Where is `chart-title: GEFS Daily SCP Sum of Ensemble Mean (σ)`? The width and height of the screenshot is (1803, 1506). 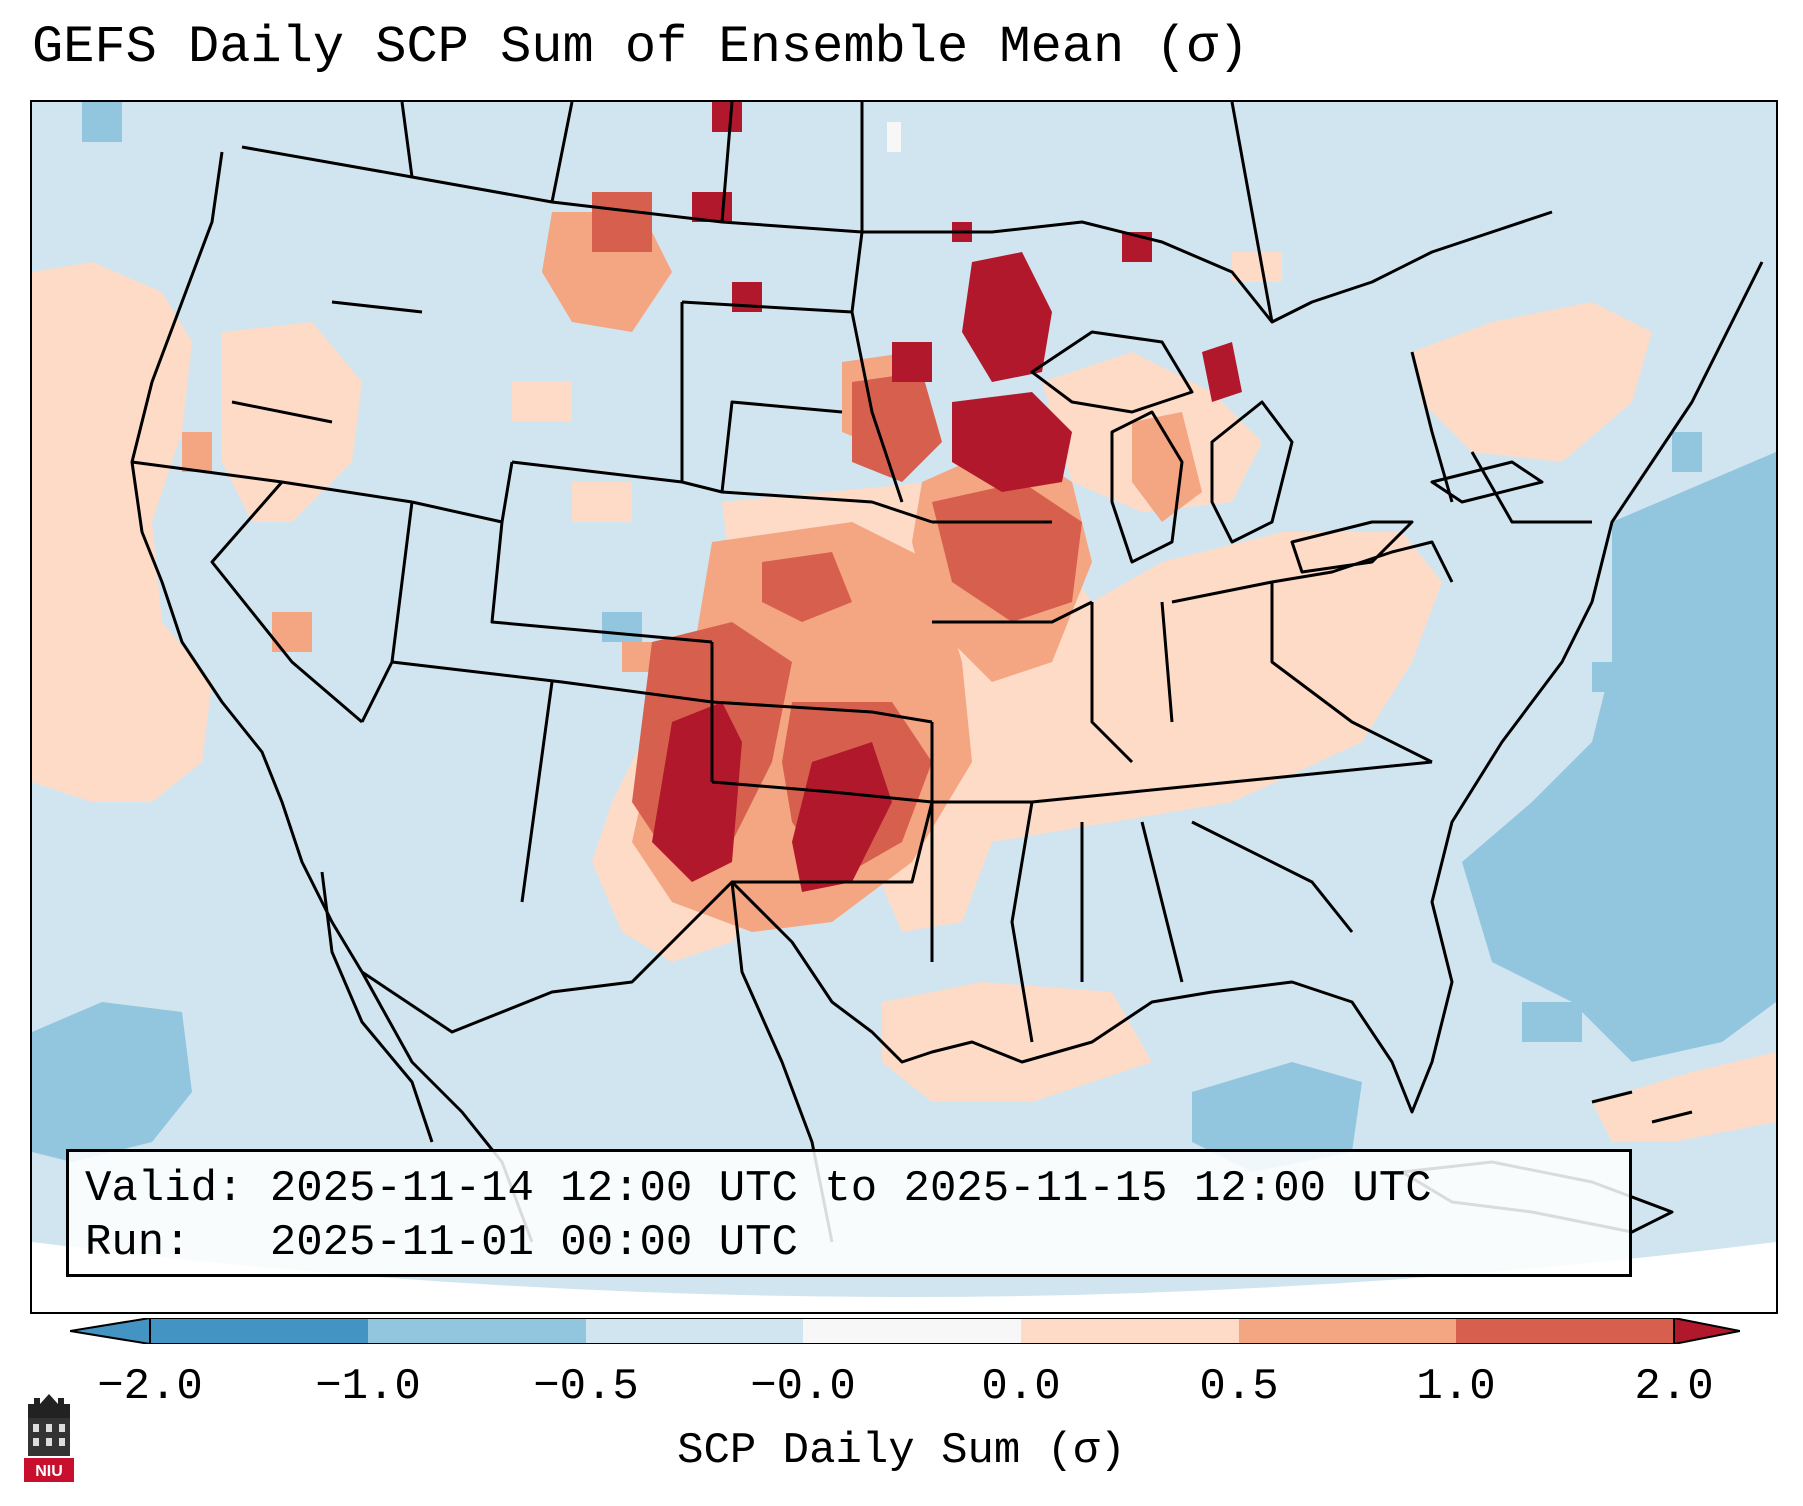 chart-title: GEFS Daily SCP Sum of Ensemble Mean (σ) is located at coordinates (640, 47).